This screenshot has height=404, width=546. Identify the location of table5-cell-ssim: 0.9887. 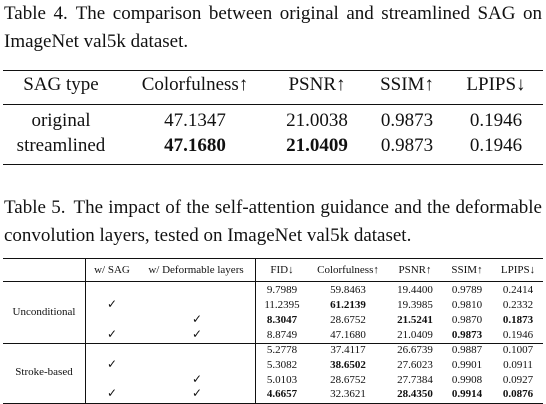
(467, 350).